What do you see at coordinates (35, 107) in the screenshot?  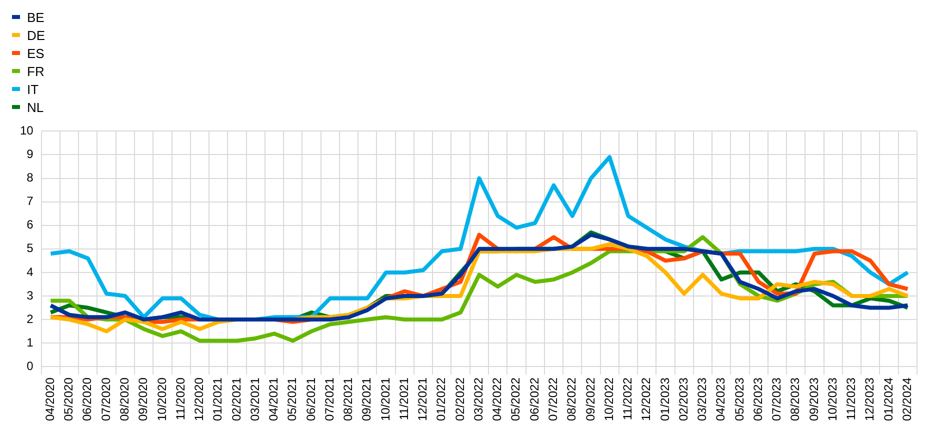 I see `legend-label: NL` at bounding box center [35, 107].